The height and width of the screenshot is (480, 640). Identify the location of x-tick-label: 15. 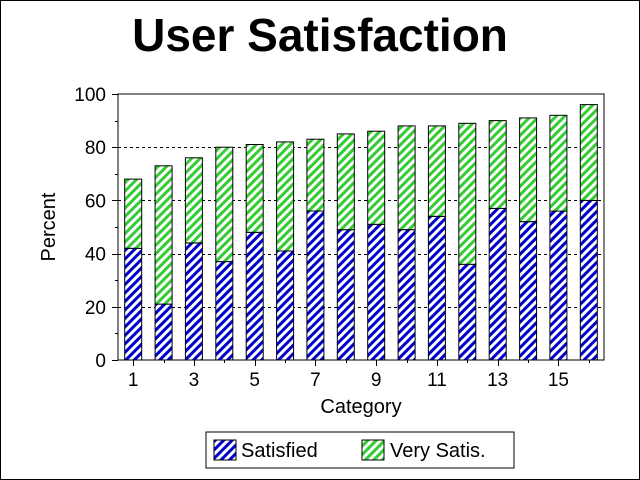
(558, 380).